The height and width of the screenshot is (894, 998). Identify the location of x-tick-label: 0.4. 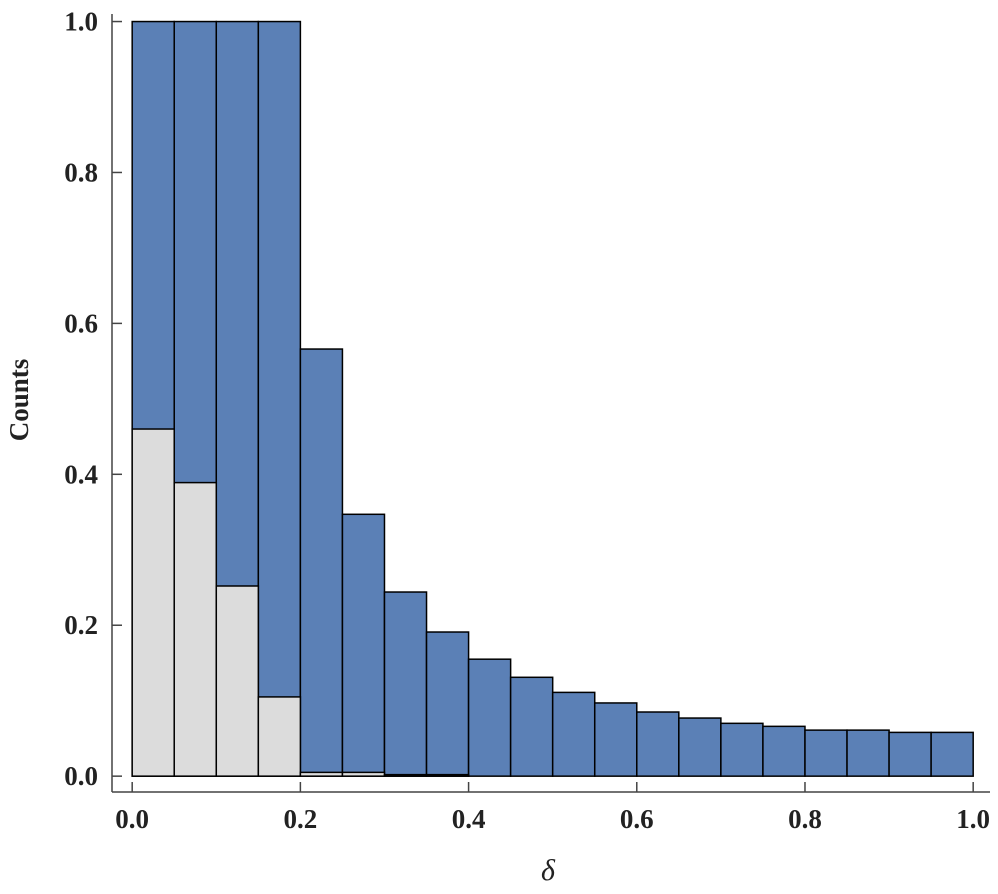
(469, 819).